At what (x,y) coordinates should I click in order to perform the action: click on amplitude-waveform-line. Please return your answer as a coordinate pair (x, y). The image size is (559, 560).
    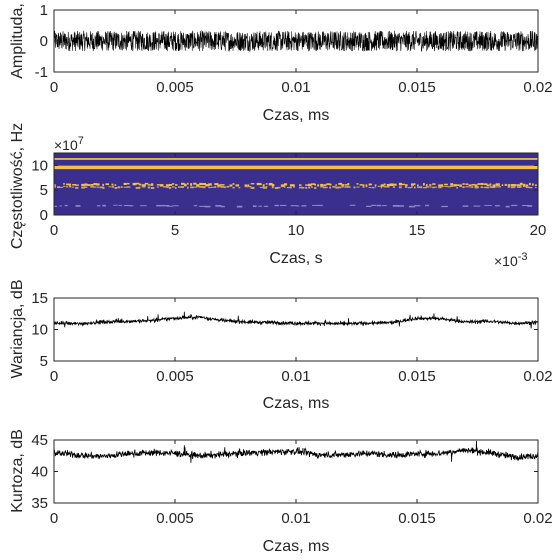
    Looking at the image, I should click on (296, 40).